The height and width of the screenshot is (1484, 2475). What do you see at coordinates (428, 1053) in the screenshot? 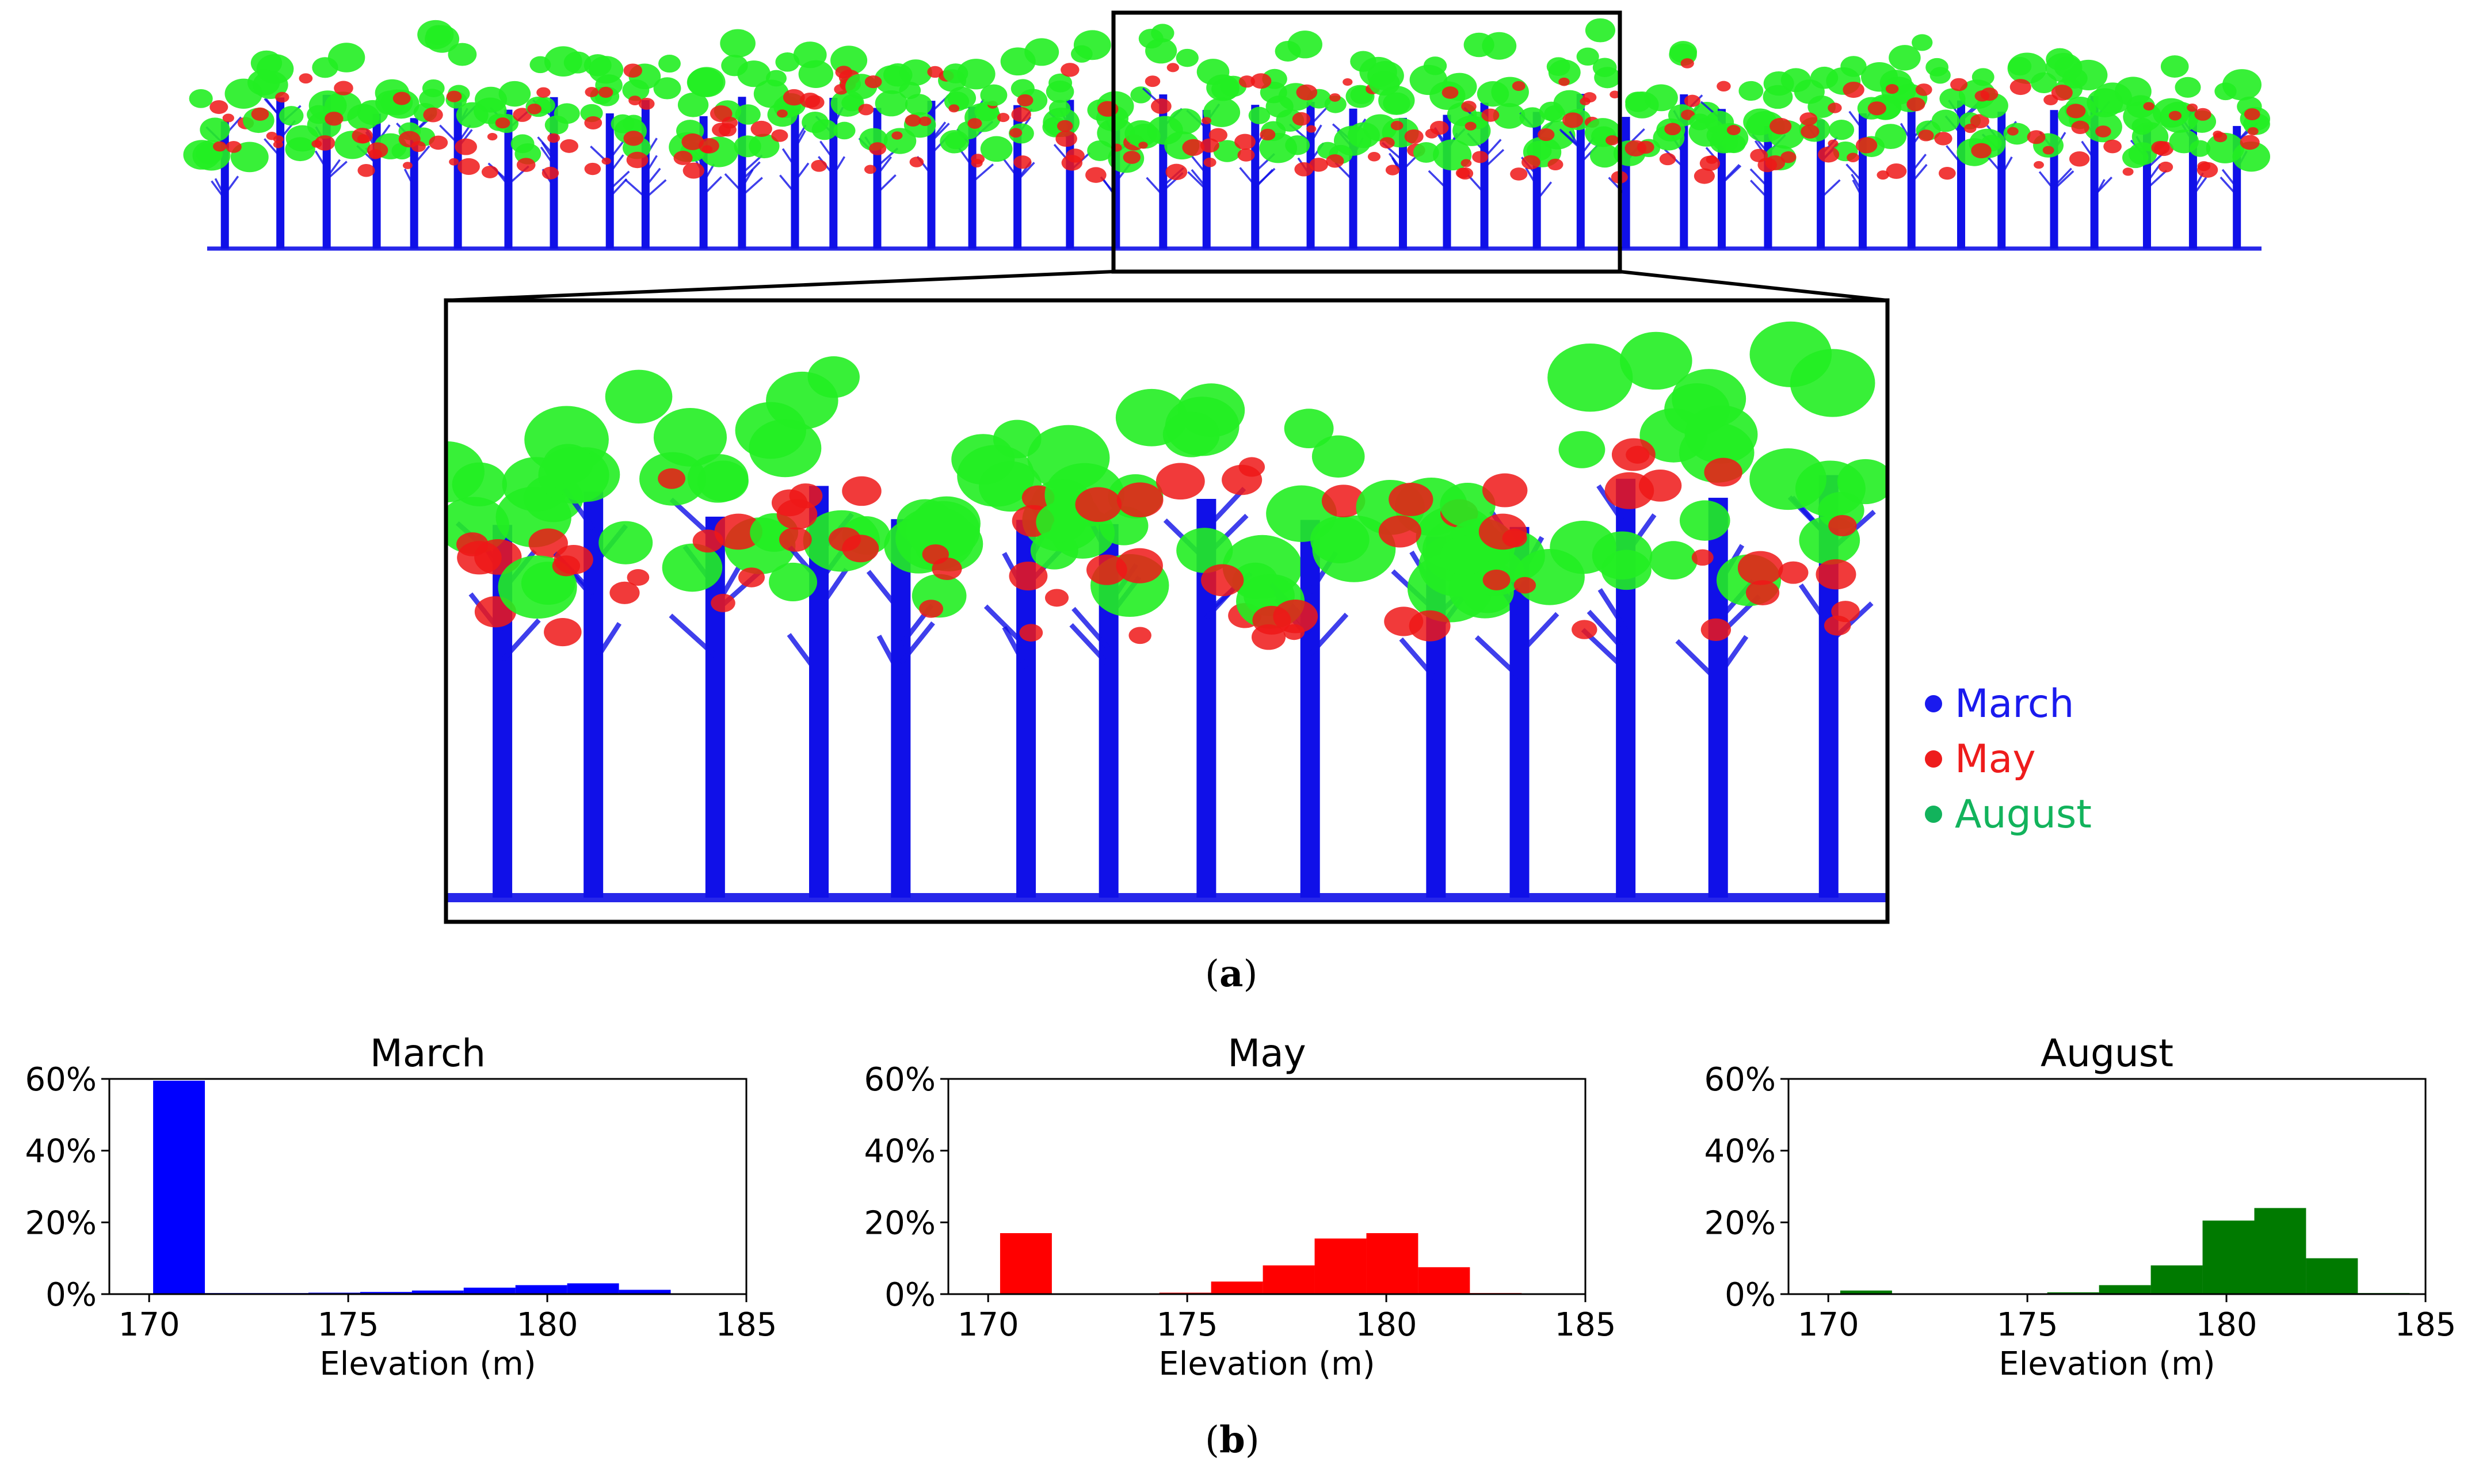
I see `chart-title: March` at bounding box center [428, 1053].